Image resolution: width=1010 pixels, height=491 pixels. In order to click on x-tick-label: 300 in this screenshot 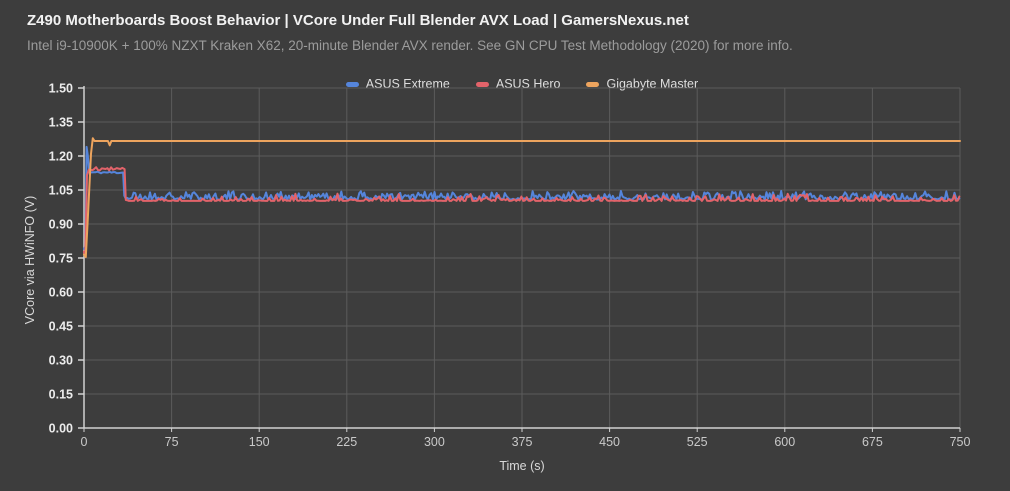, I will do `click(434, 442)`.